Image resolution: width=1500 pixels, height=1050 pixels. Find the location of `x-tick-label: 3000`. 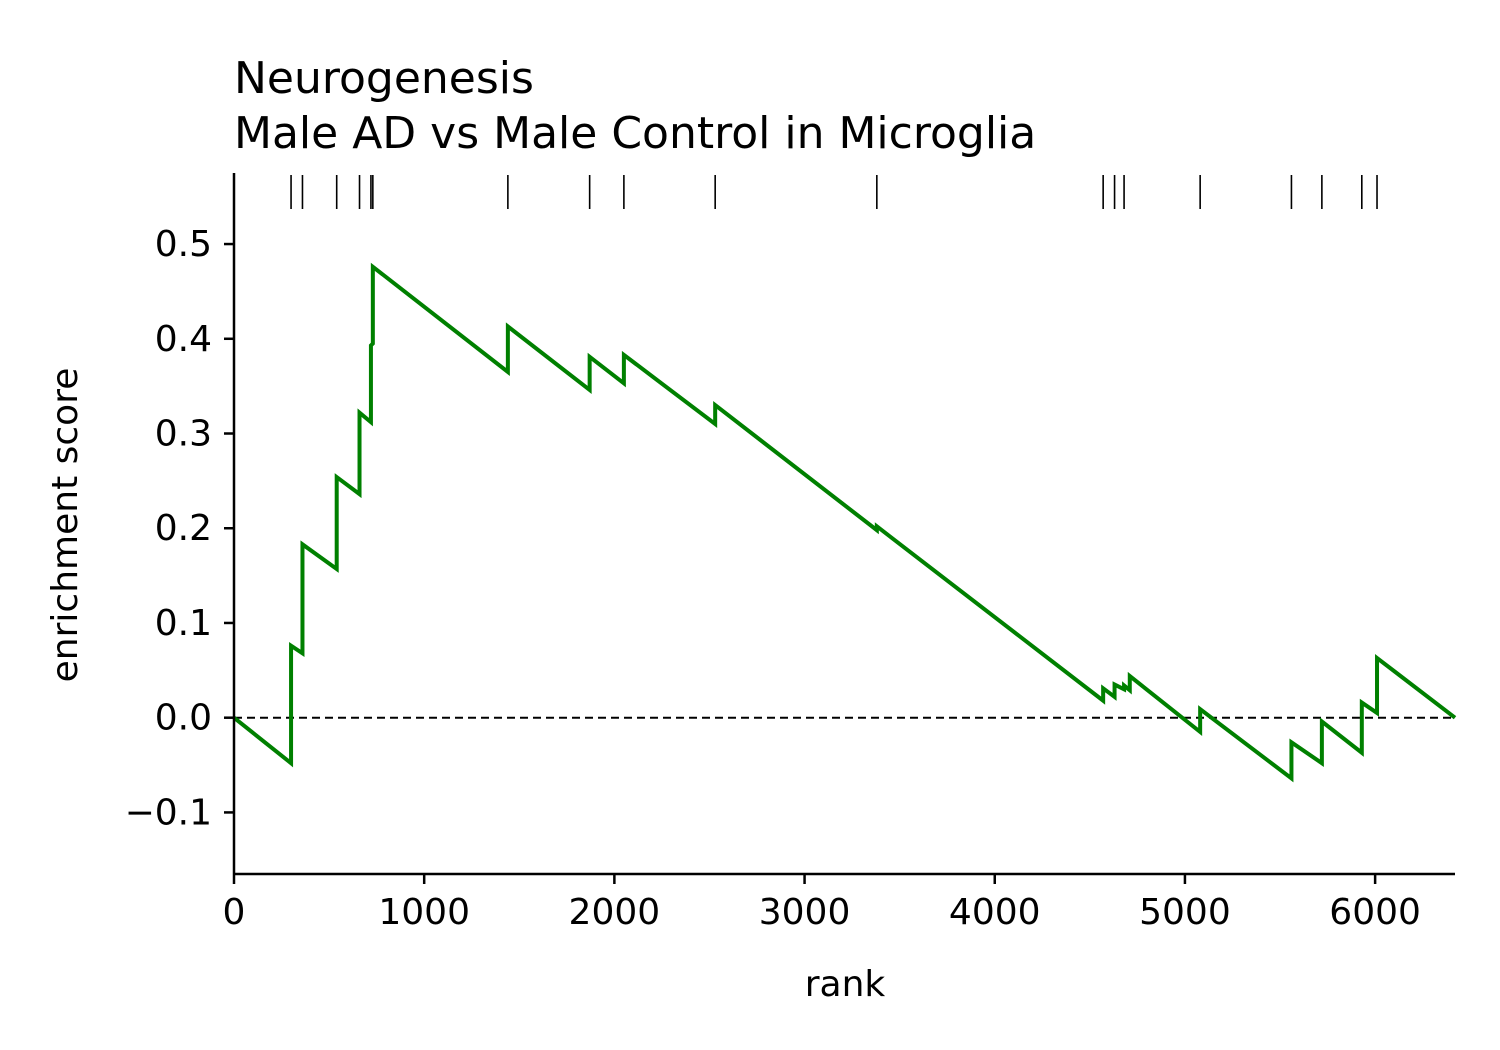

x-tick-label: 3000 is located at coordinates (805, 912).